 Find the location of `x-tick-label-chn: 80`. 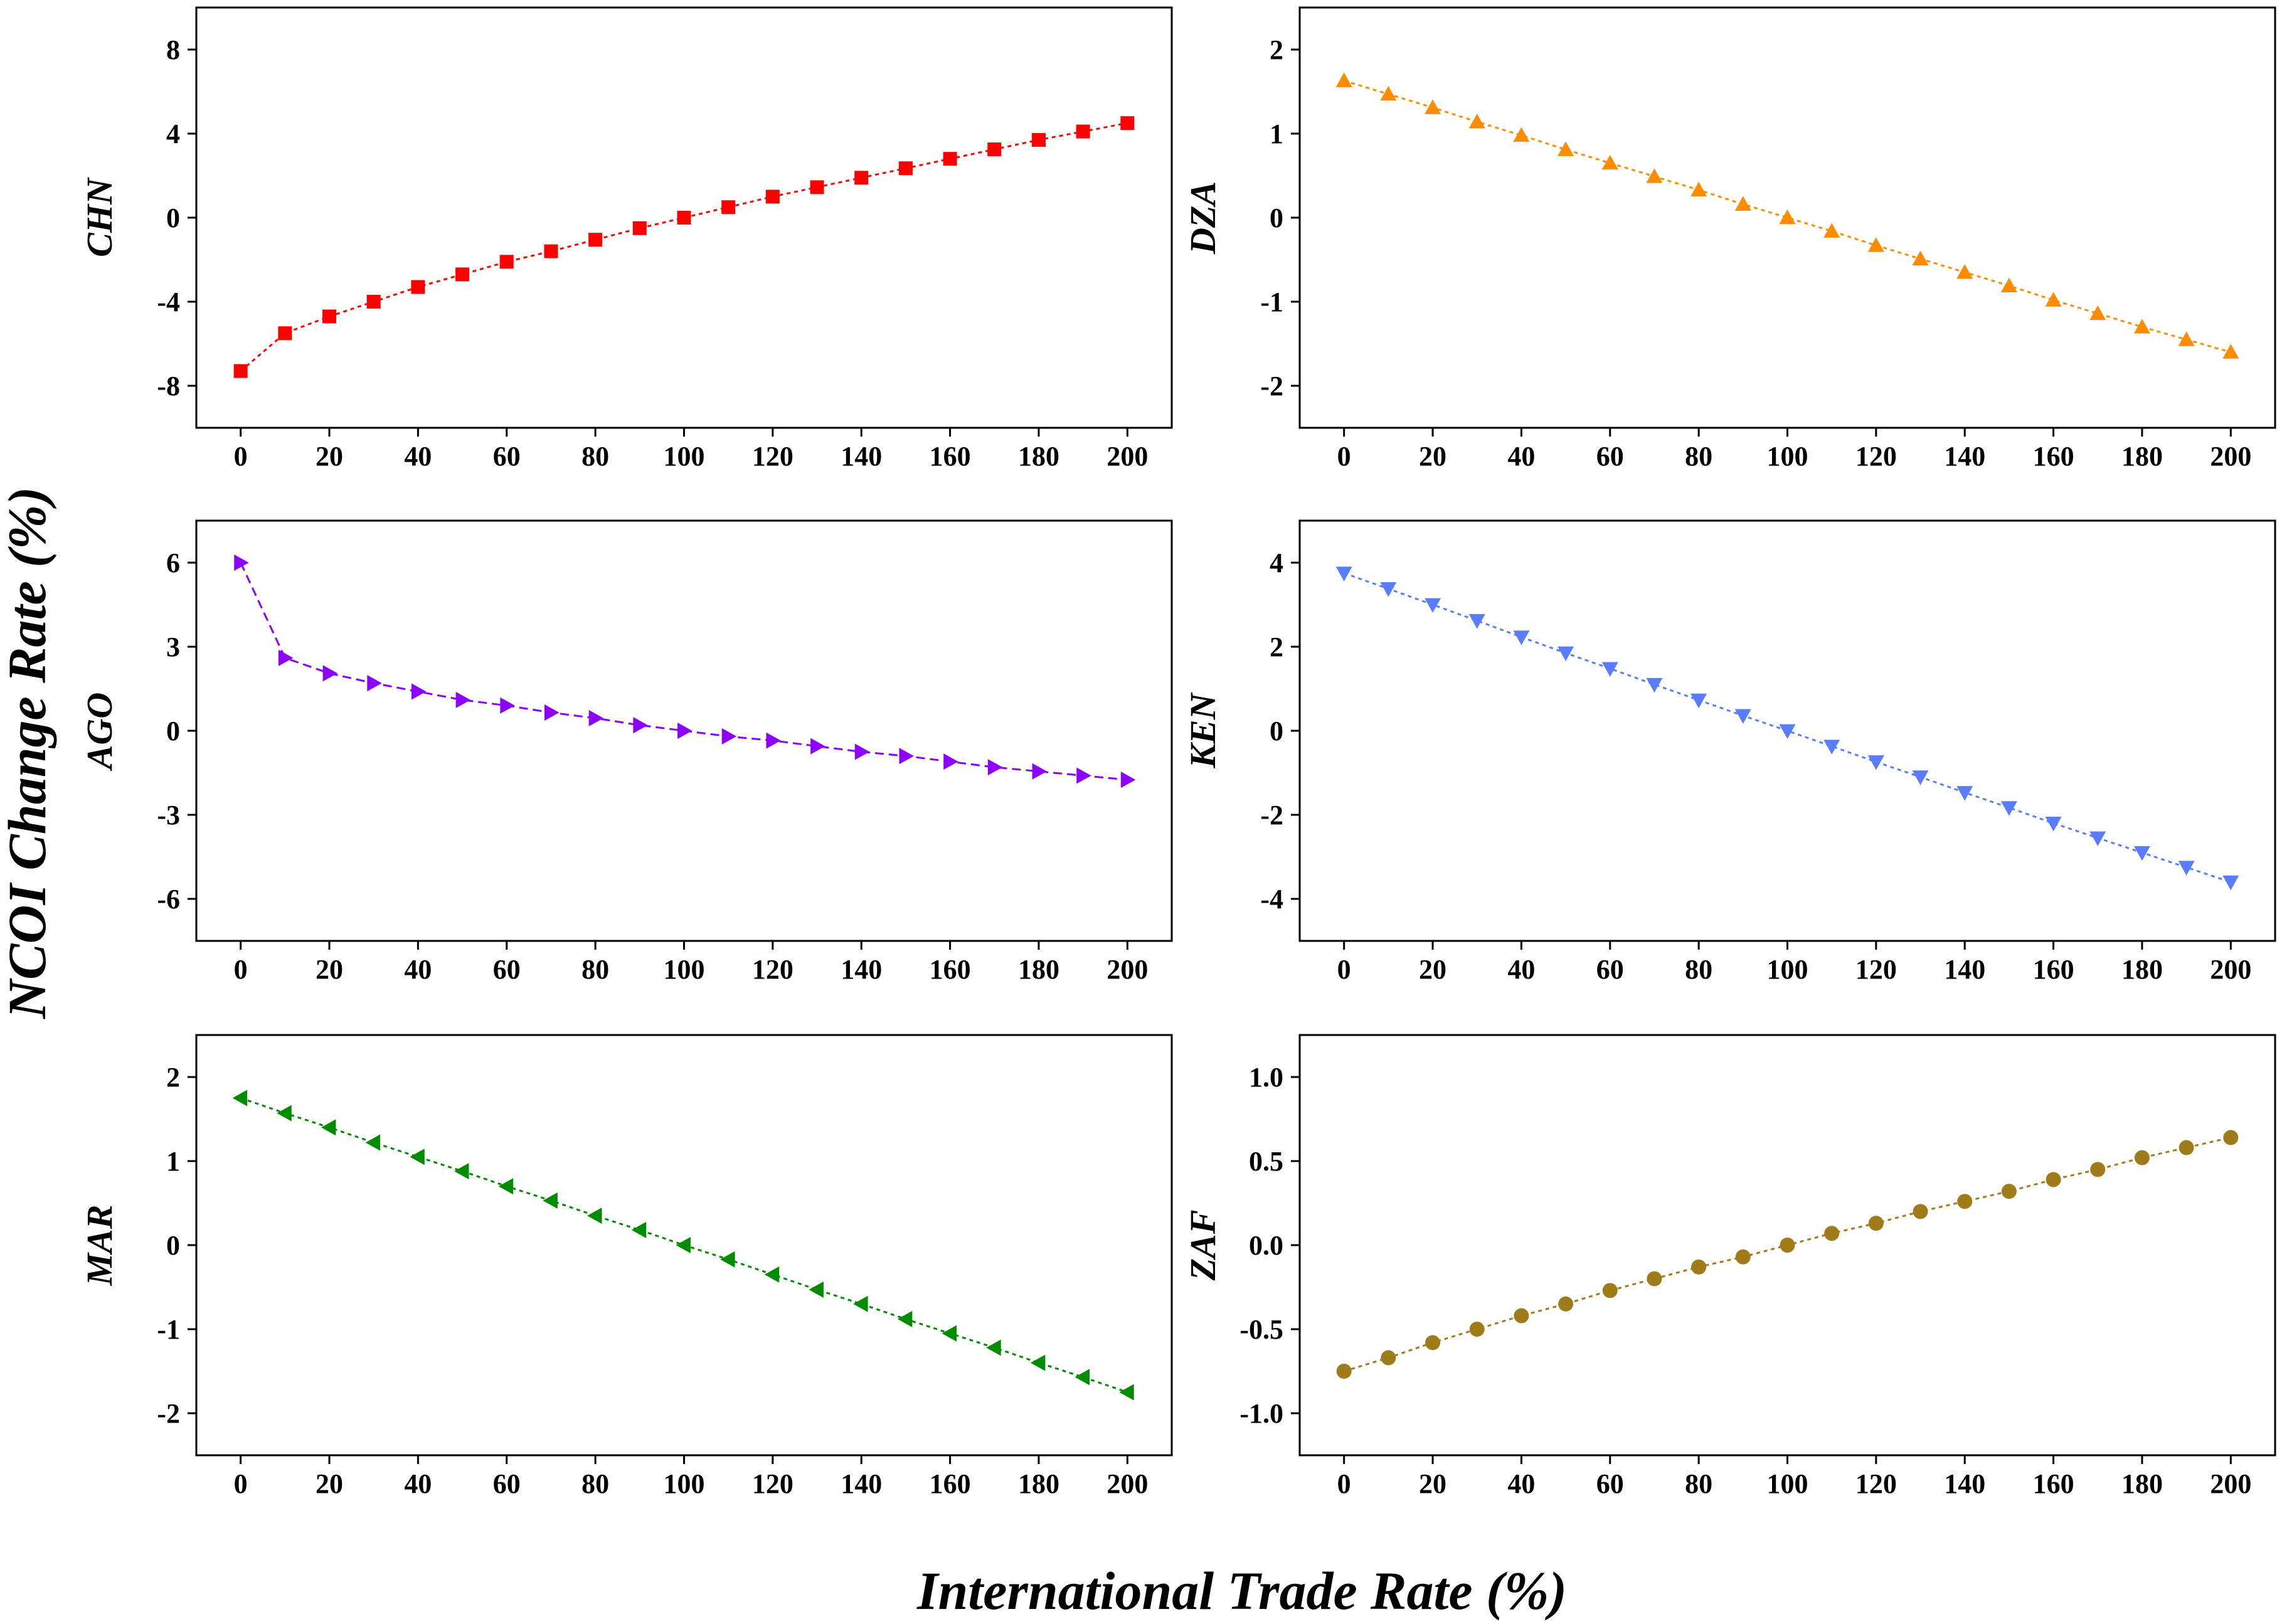

x-tick-label-chn: 80 is located at coordinates (595, 456).